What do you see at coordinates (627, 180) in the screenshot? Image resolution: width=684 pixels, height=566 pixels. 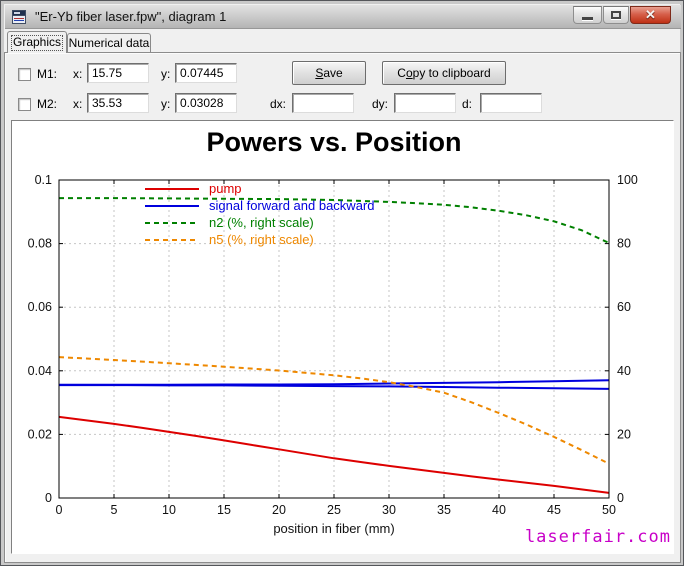 I see `svg-text: 100` at bounding box center [627, 180].